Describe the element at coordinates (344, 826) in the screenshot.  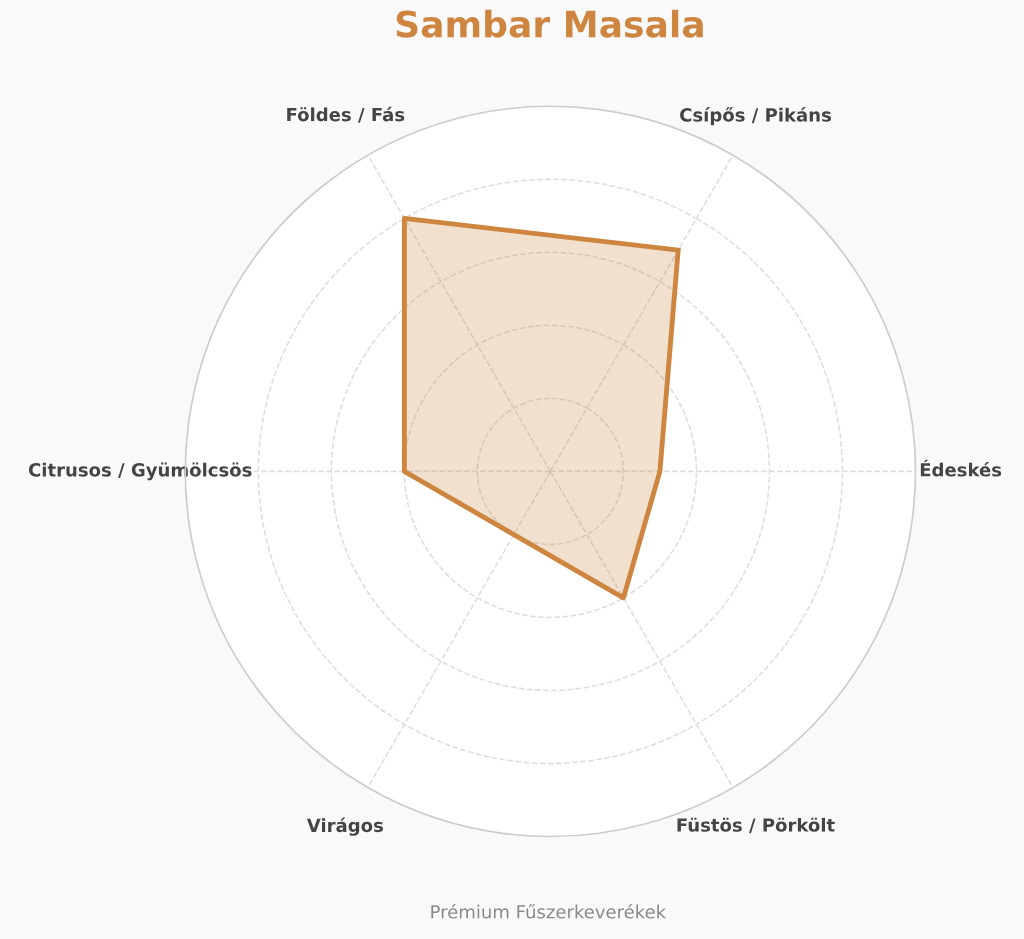
I see `spoke-label: Virágos` at that location.